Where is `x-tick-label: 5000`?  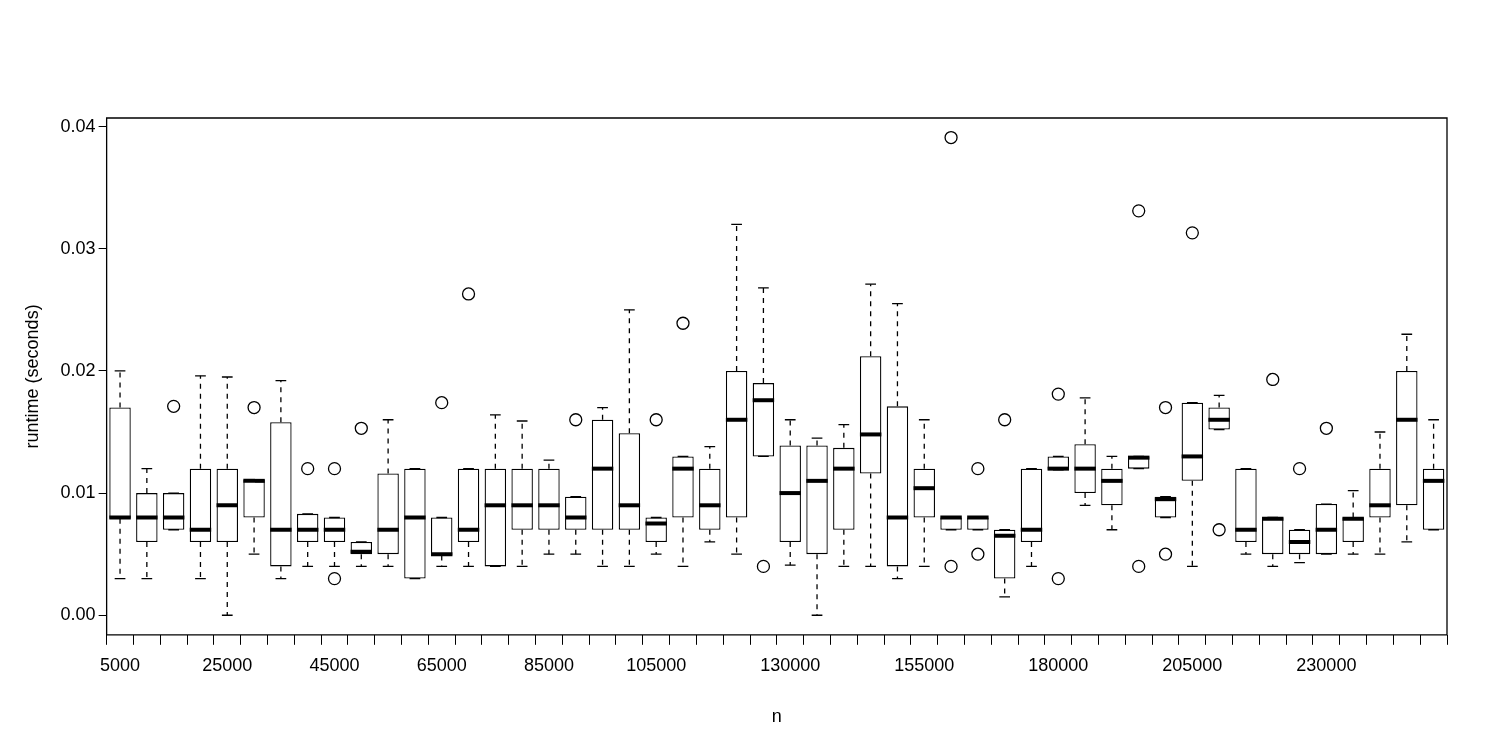
x-tick-label: 5000 is located at coordinates (120, 664).